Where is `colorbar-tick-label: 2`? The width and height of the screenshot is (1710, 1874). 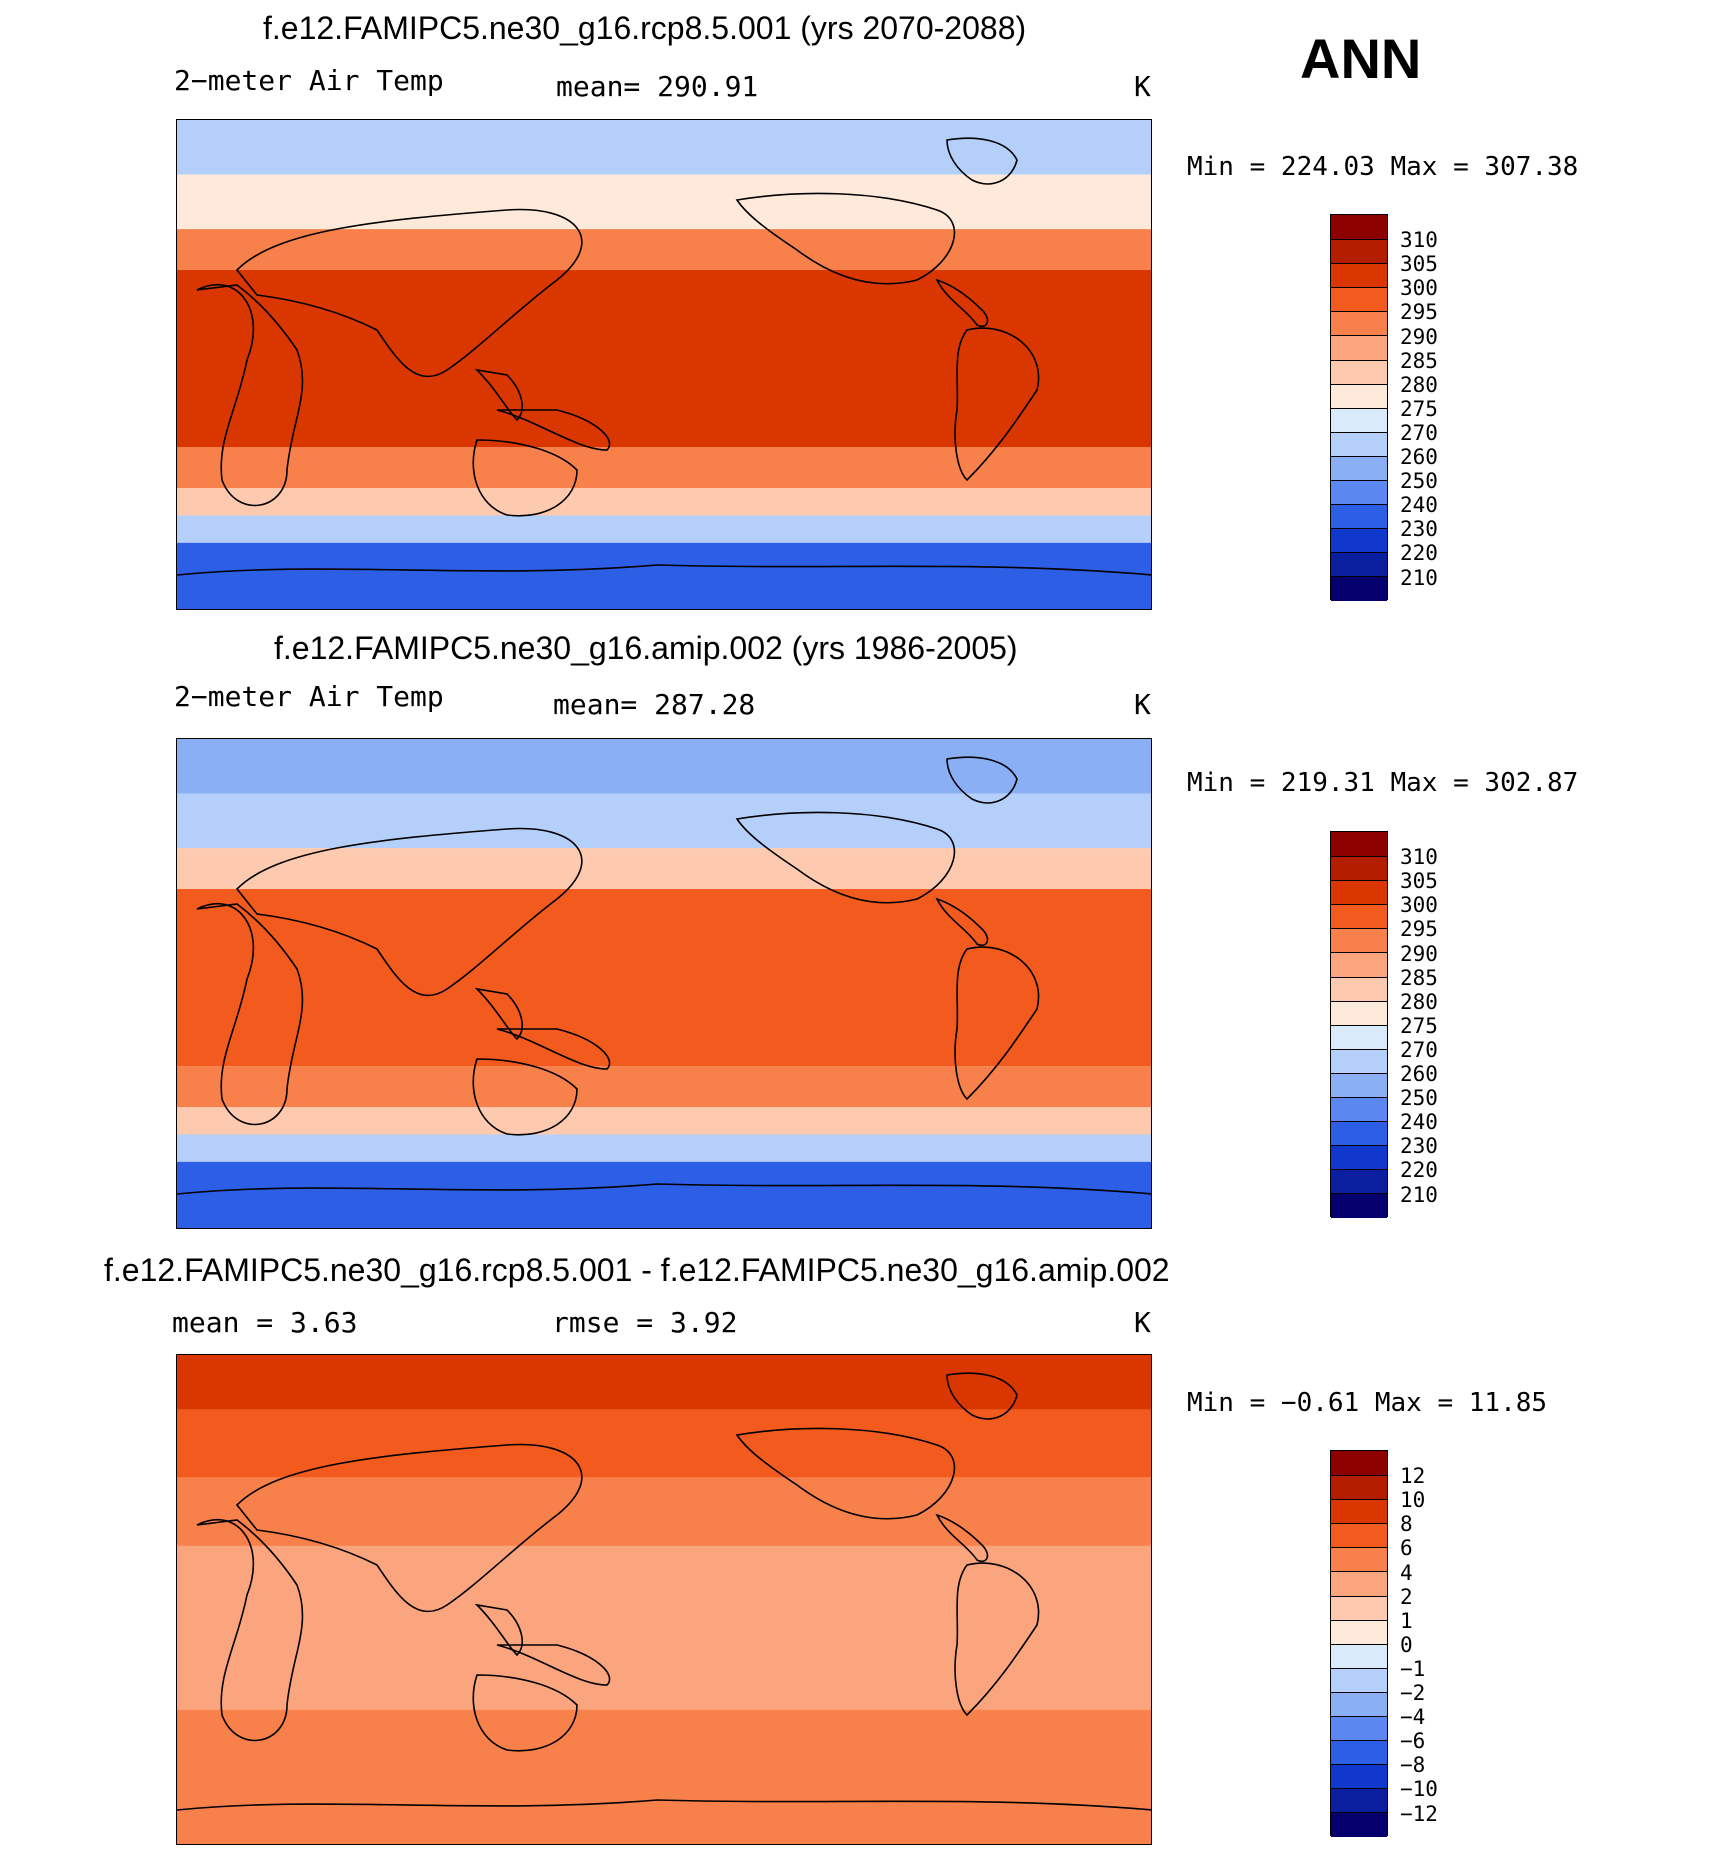
colorbar-tick-label: 2 is located at coordinates (1406, 1596).